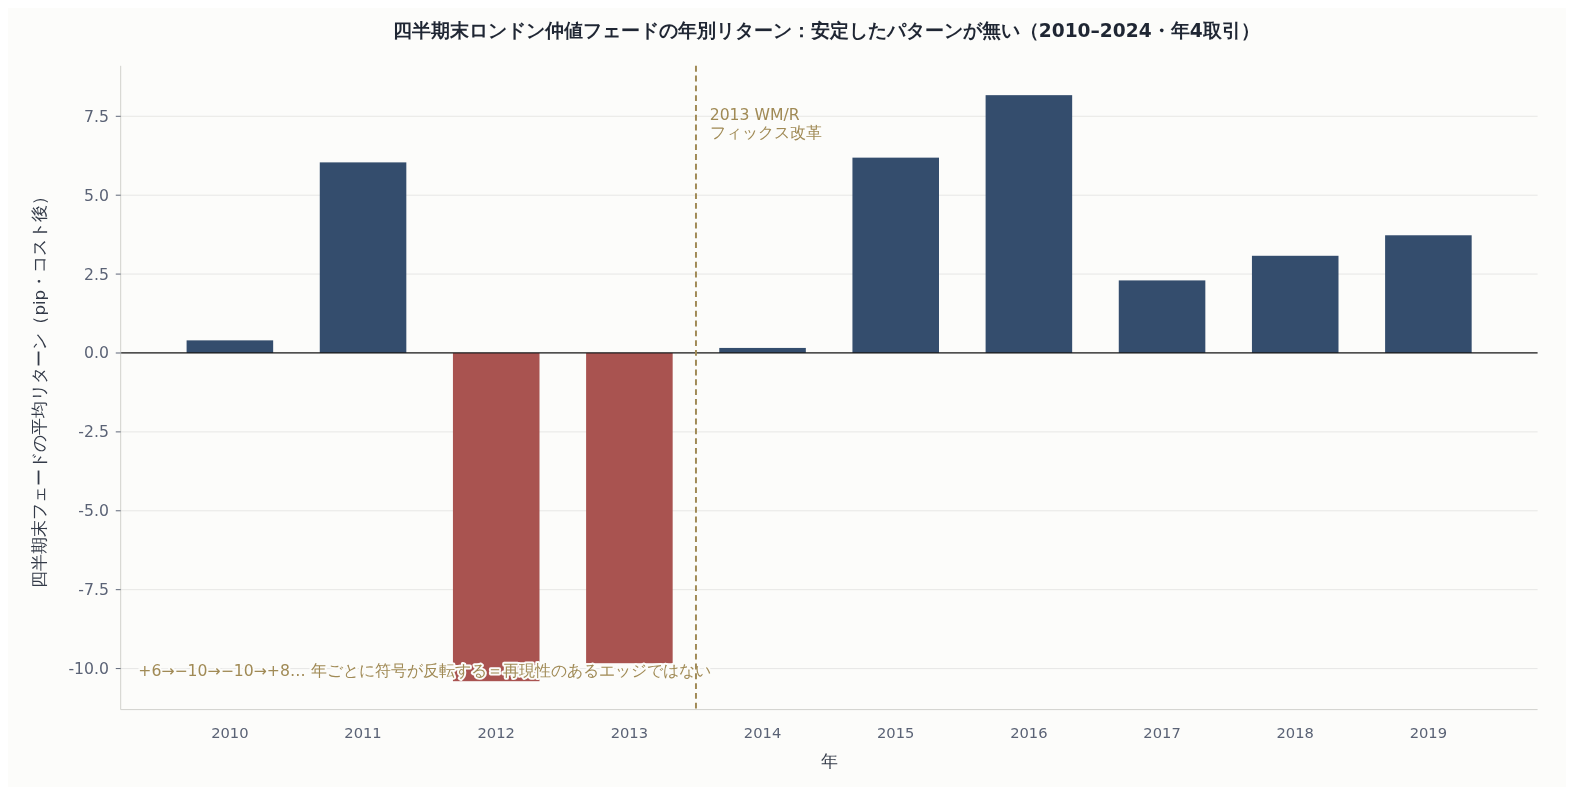  Describe the element at coordinates (93, 432) in the screenshot. I see `y-tick-label: -2.5` at that location.